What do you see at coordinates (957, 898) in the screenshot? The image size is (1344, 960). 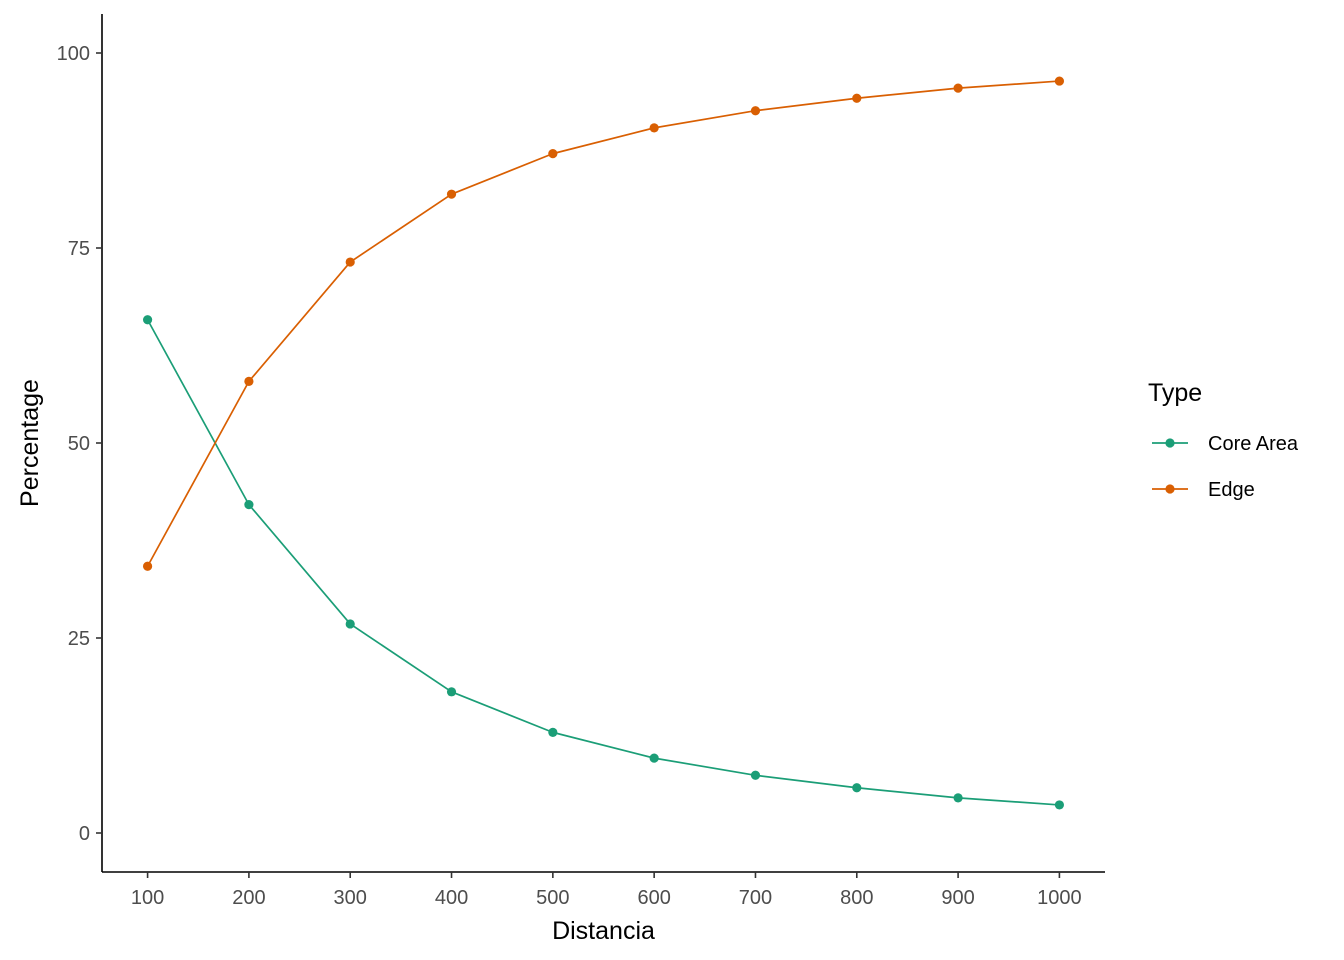 I see `x-tick-label: 900` at bounding box center [957, 898].